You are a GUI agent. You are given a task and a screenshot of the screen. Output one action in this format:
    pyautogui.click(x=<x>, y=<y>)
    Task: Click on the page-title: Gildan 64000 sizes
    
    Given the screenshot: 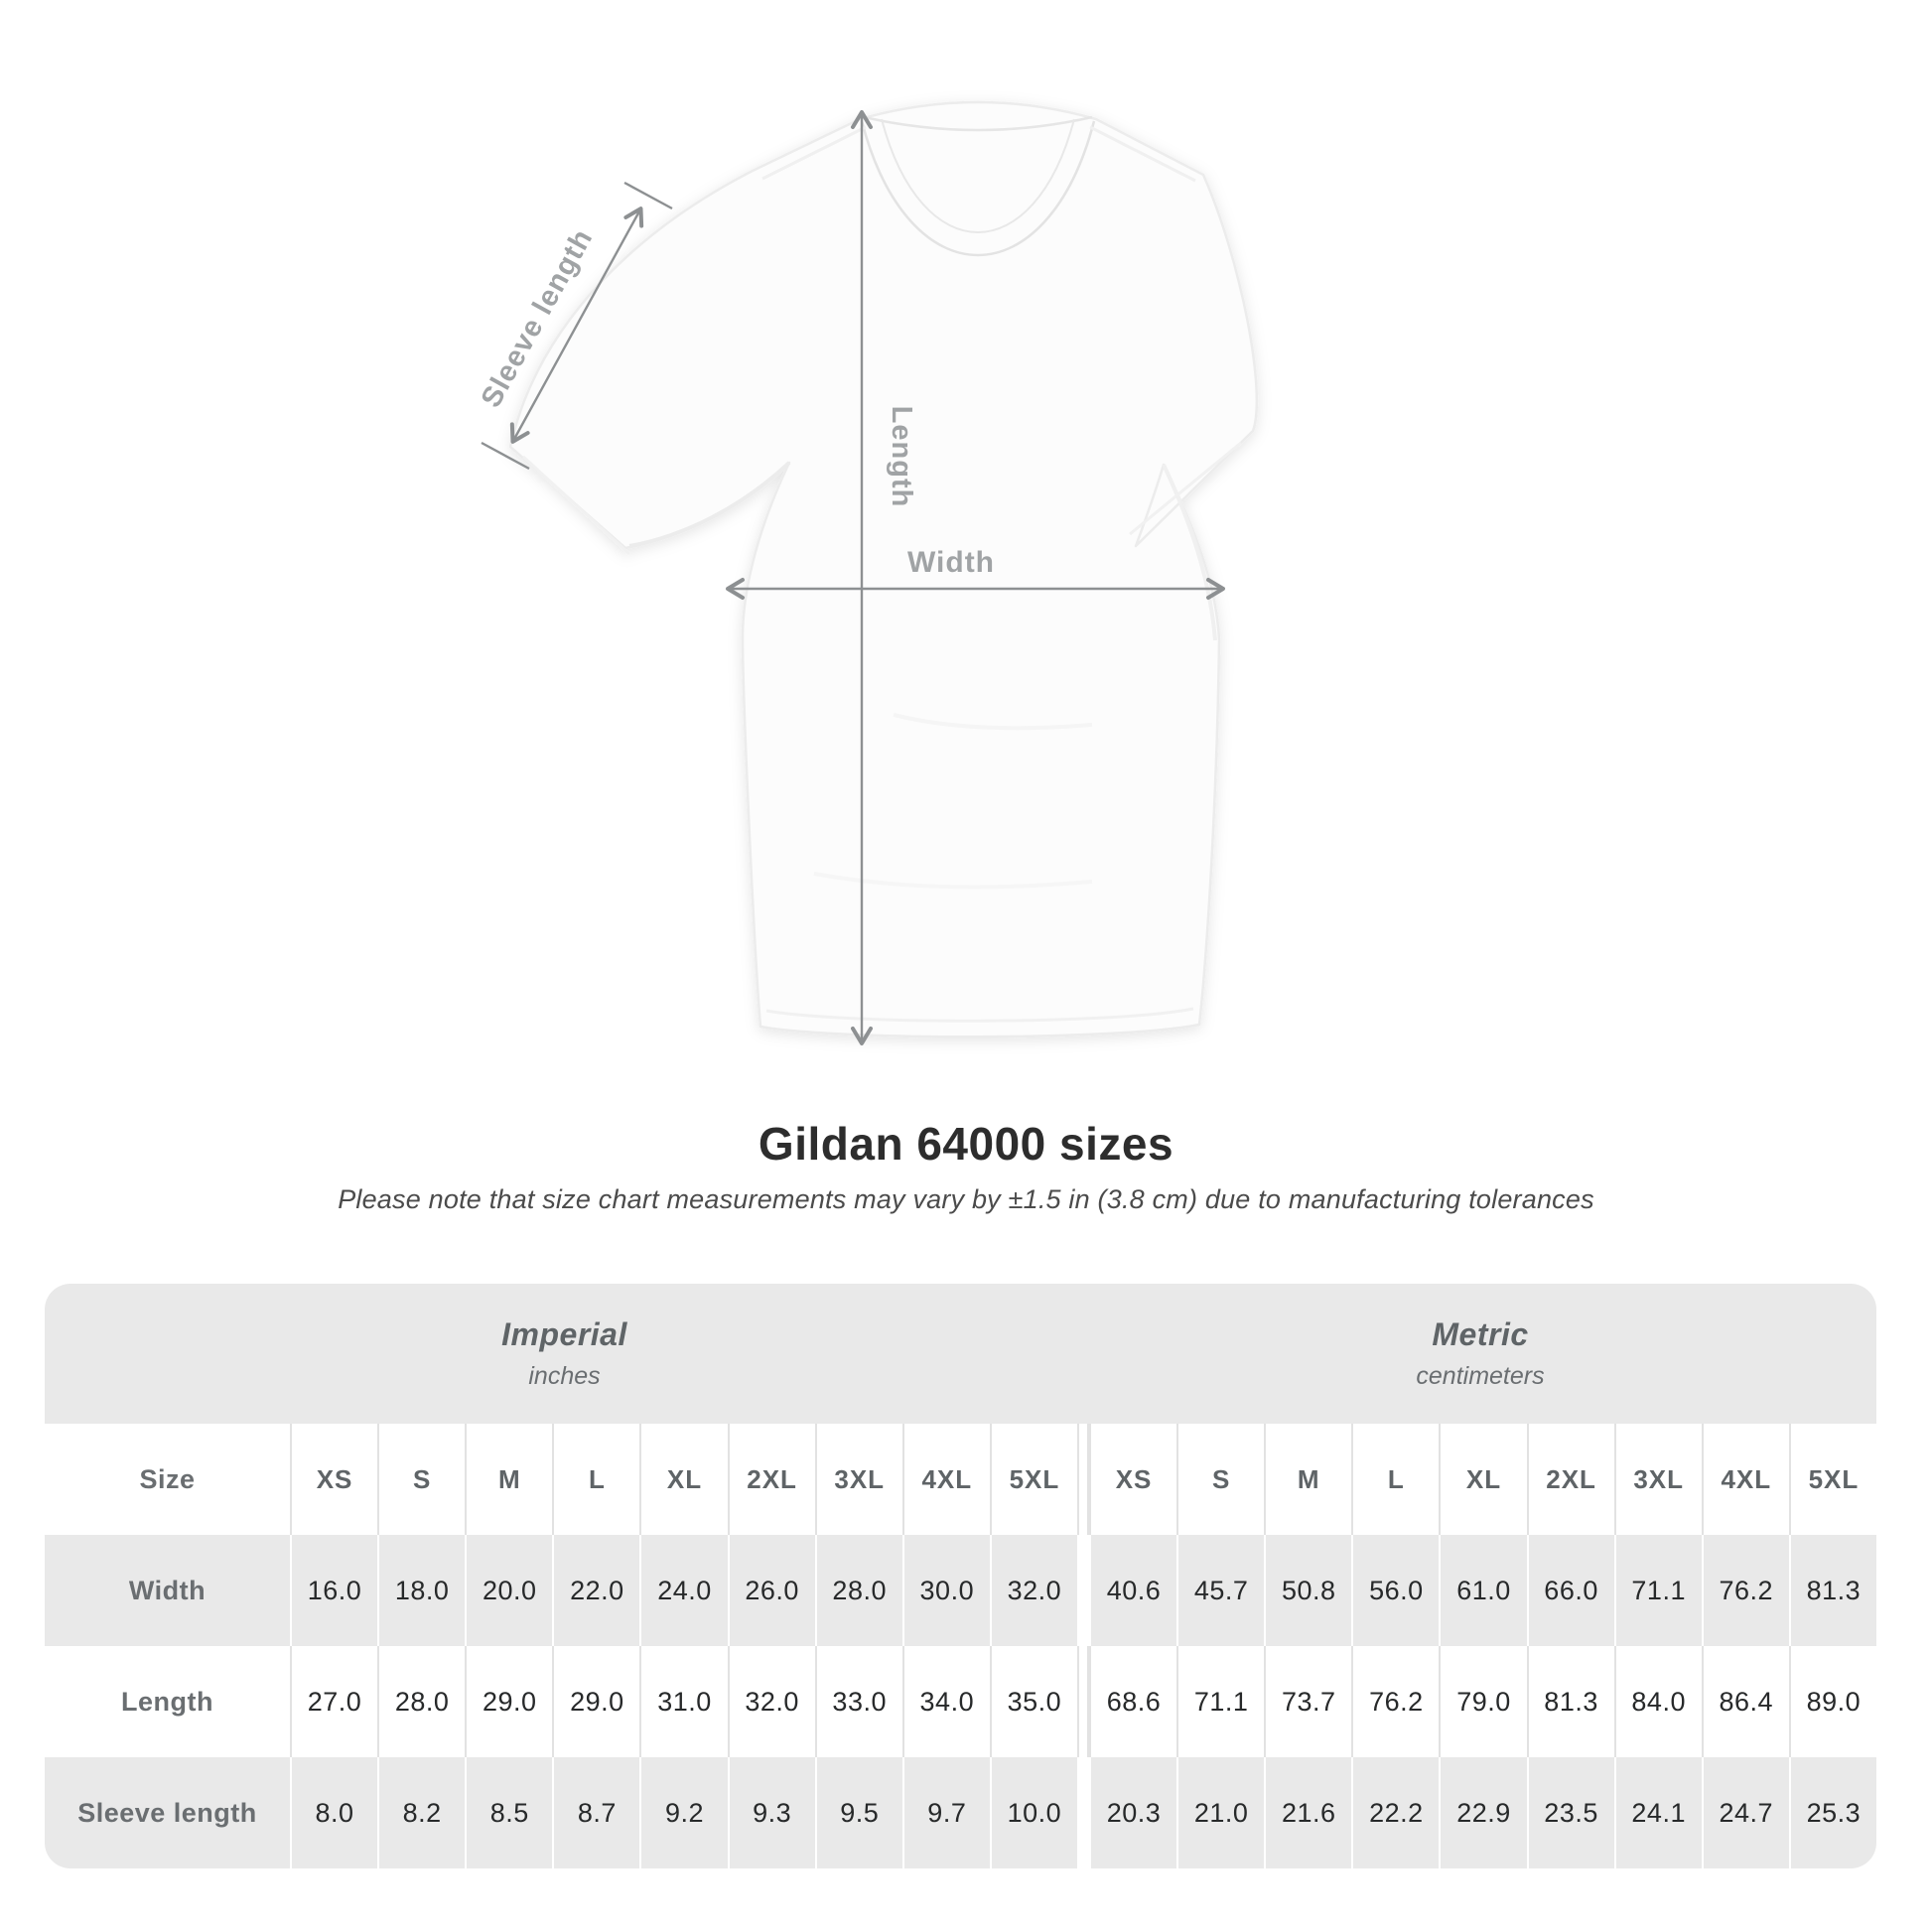 What is the action you would take?
    pyautogui.click(x=966, y=1144)
    